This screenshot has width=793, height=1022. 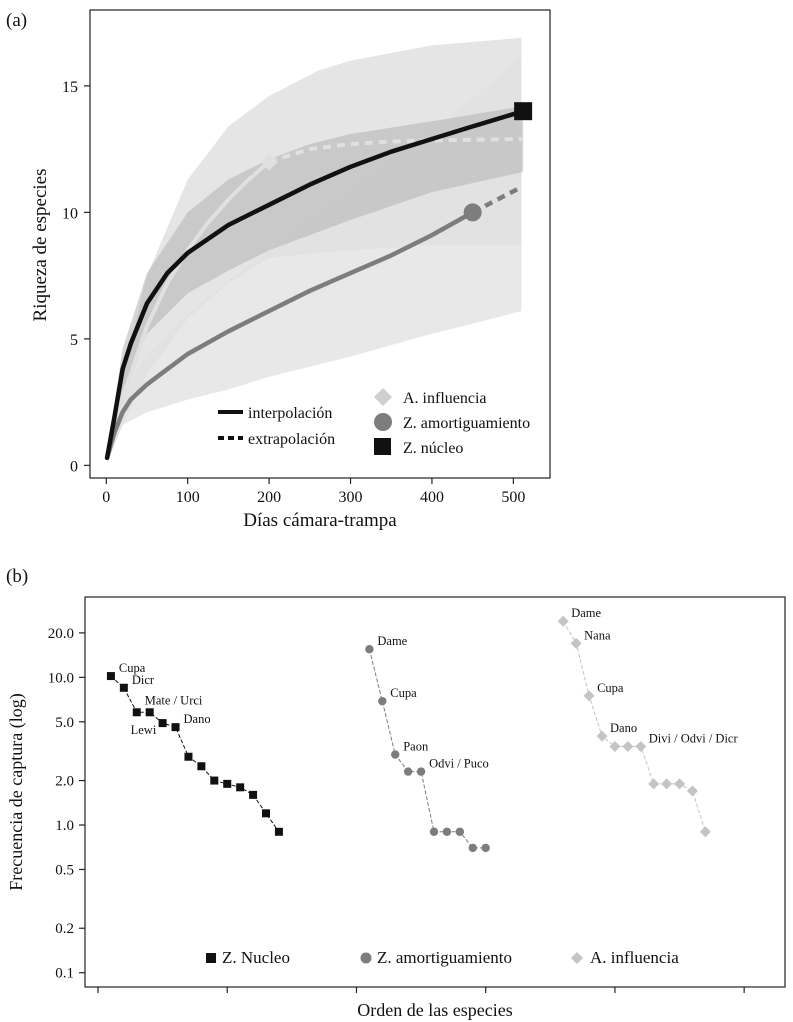 What do you see at coordinates (70, 213) in the screenshot?
I see `a-y-tick-label: 10` at bounding box center [70, 213].